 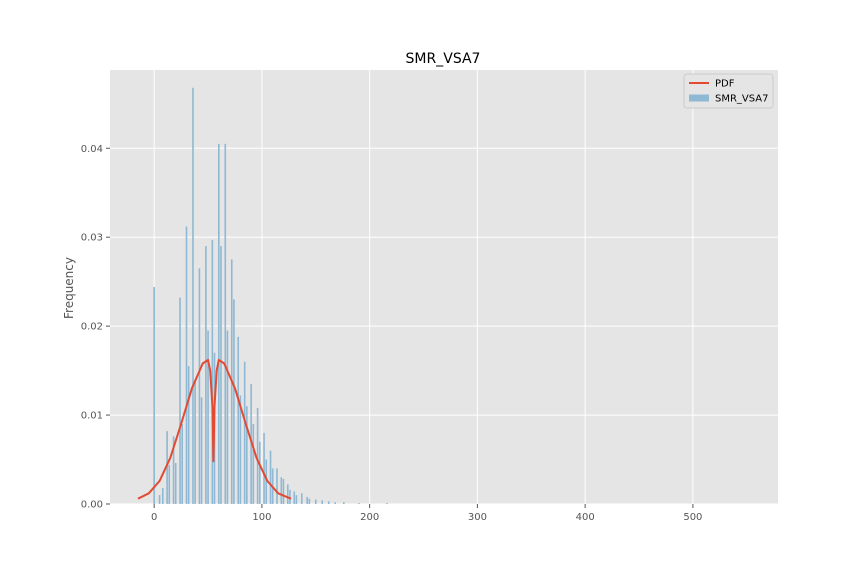 I want to click on legend: PDF SMR_VSA7, so click(x=728, y=91).